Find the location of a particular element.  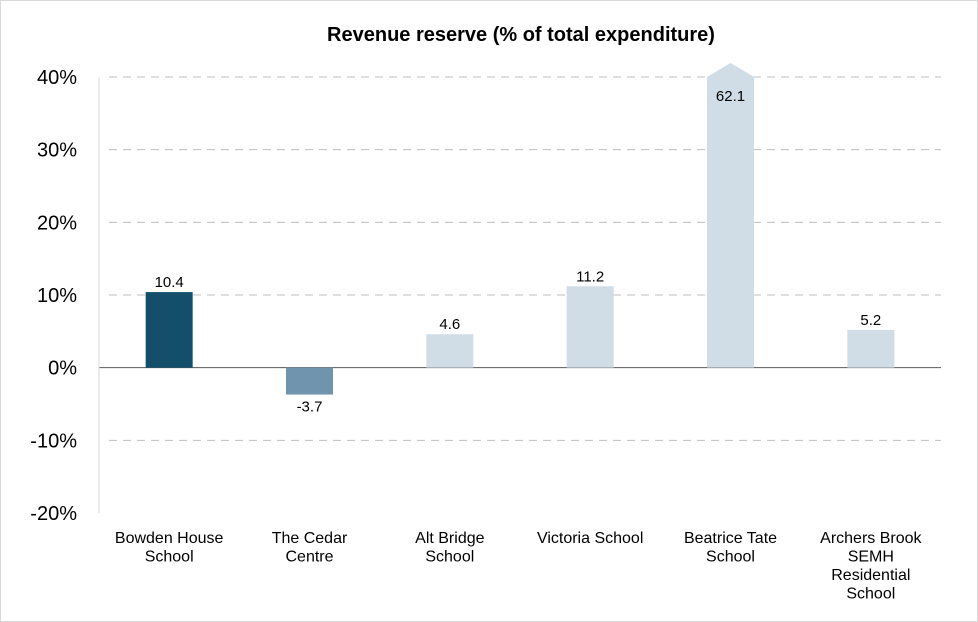

y-tick-label: 40% is located at coordinates (57, 78).